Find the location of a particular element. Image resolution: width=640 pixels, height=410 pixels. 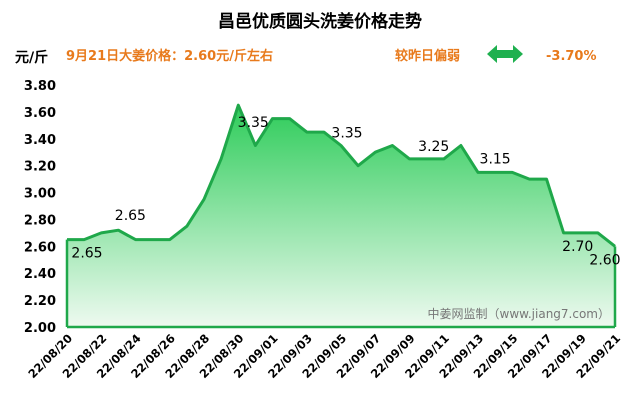

double-arrow-icon is located at coordinates (505, 54).